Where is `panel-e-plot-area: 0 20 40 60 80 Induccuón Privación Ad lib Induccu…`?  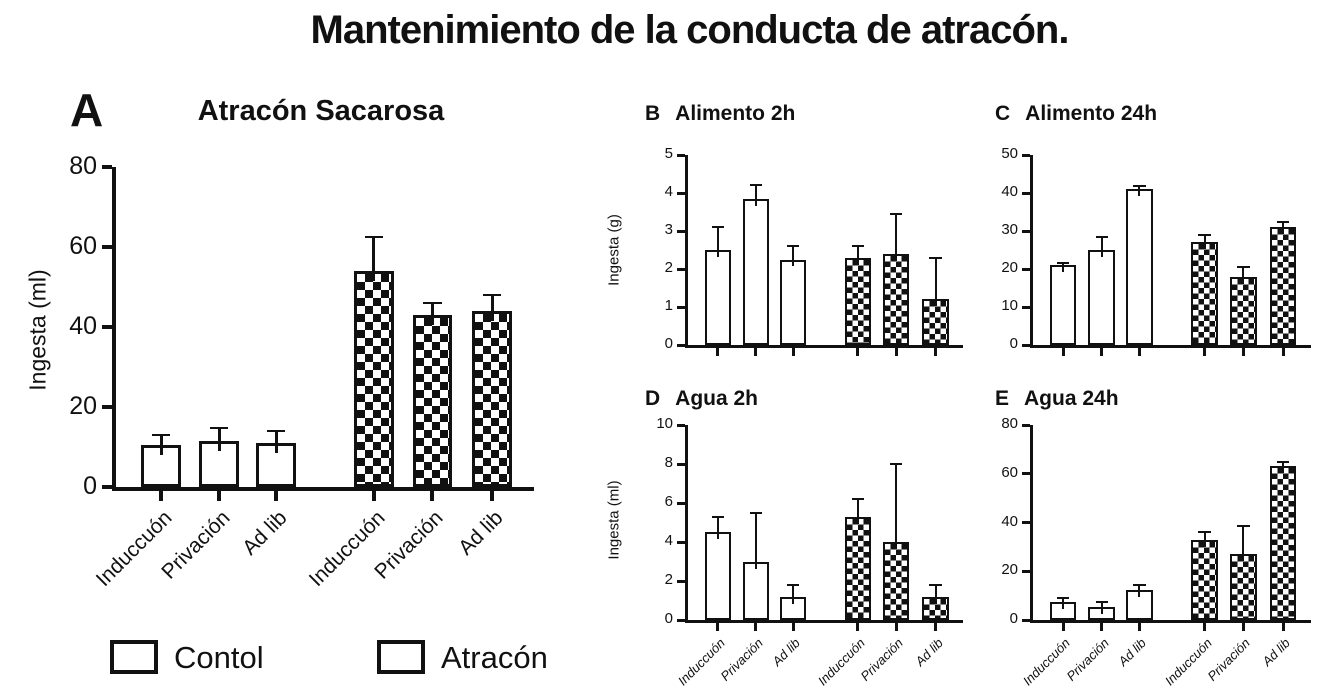 panel-e-plot-area: 0 20 40 60 80 Induccuón Privación Ad lib Induccu… is located at coordinates (1156, 551).